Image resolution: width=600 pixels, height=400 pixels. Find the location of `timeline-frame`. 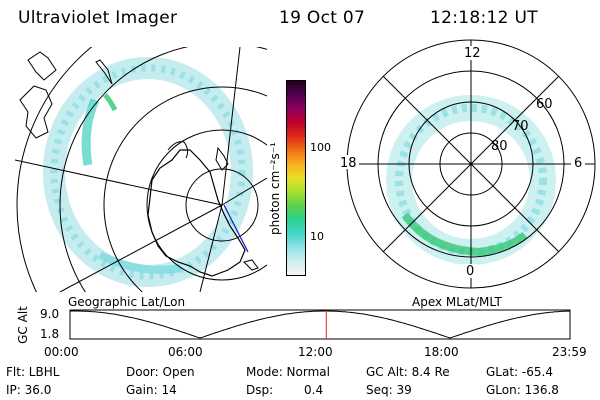

timeline-frame is located at coordinates (320, 324).